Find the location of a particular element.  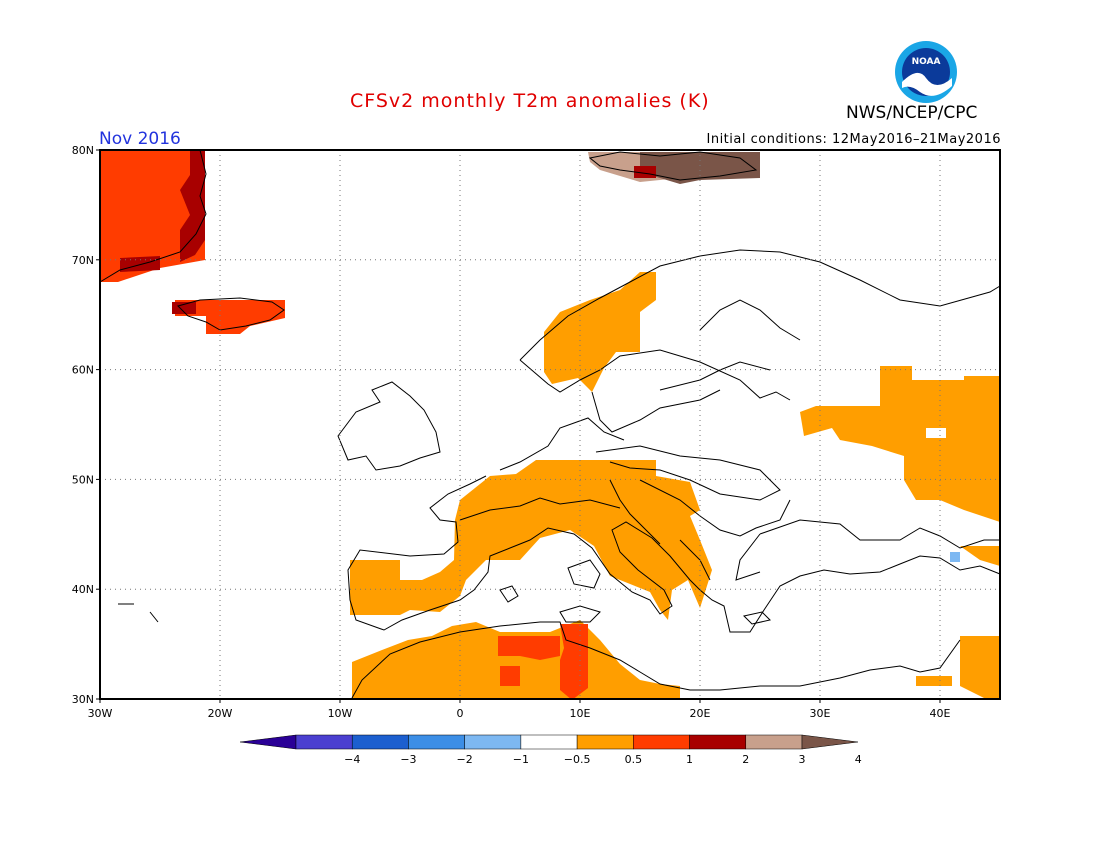

colorbar-label: 3 is located at coordinates (802, 759).